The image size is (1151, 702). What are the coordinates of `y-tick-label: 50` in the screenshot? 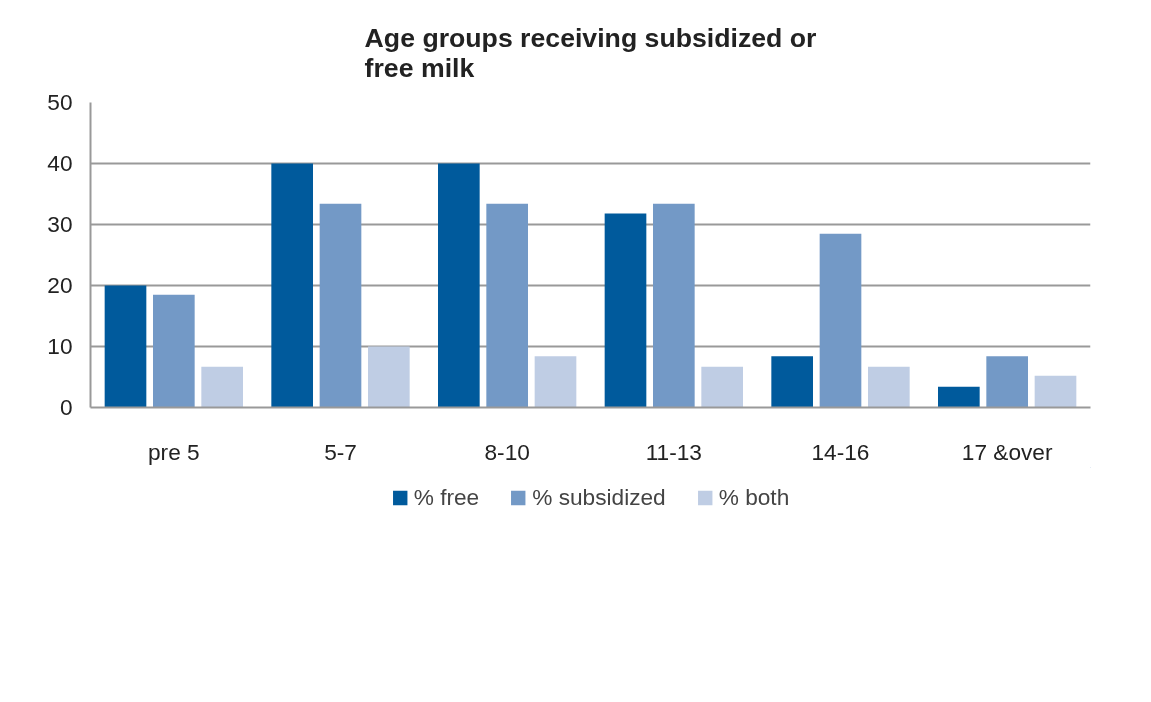 It's located at (60, 102).